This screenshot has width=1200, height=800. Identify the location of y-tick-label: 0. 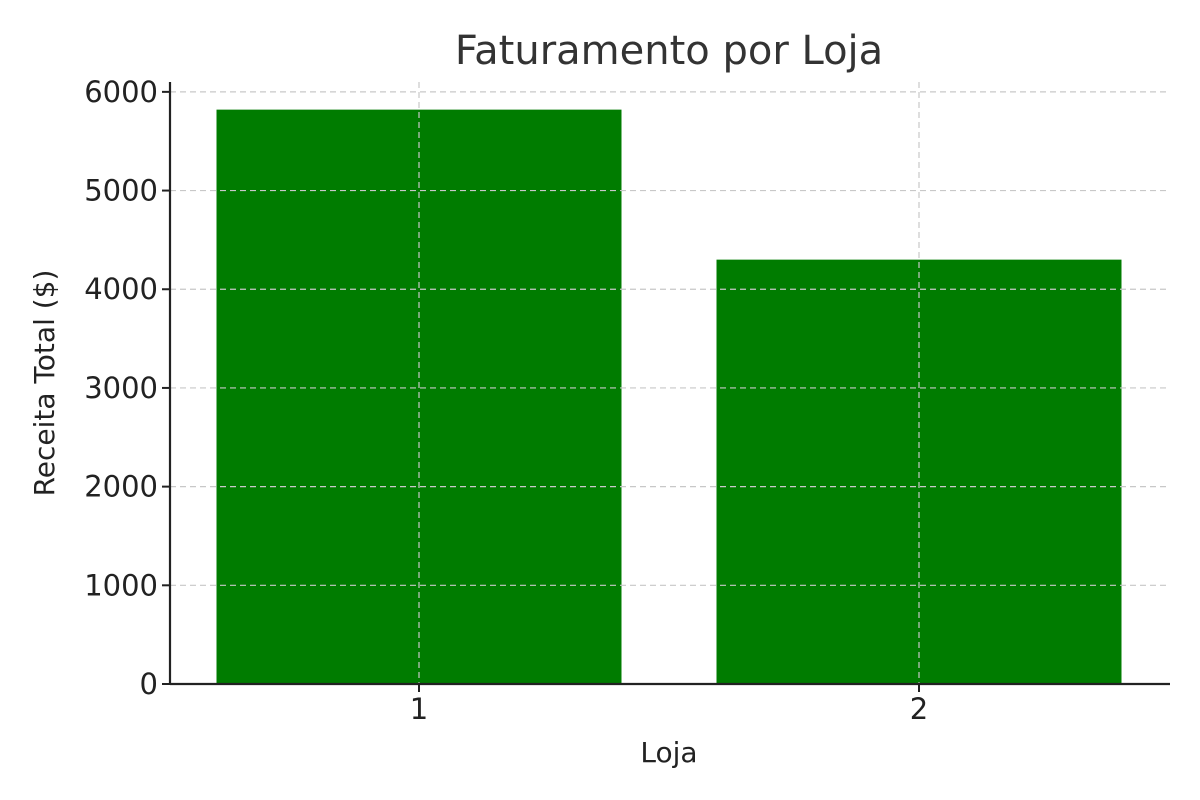
(149, 684).